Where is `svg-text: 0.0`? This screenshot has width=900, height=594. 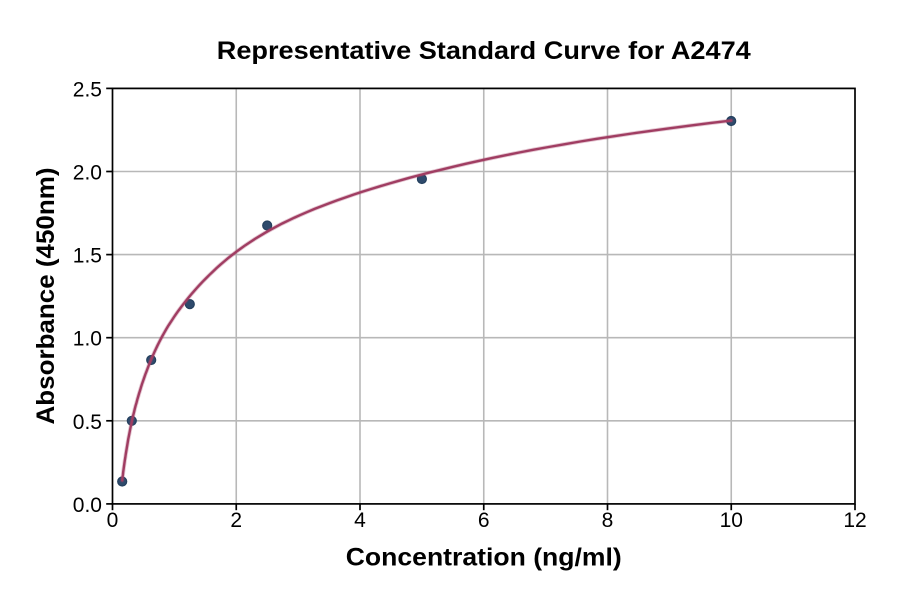 svg-text: 0.0 is located at coordinates (87, 505).